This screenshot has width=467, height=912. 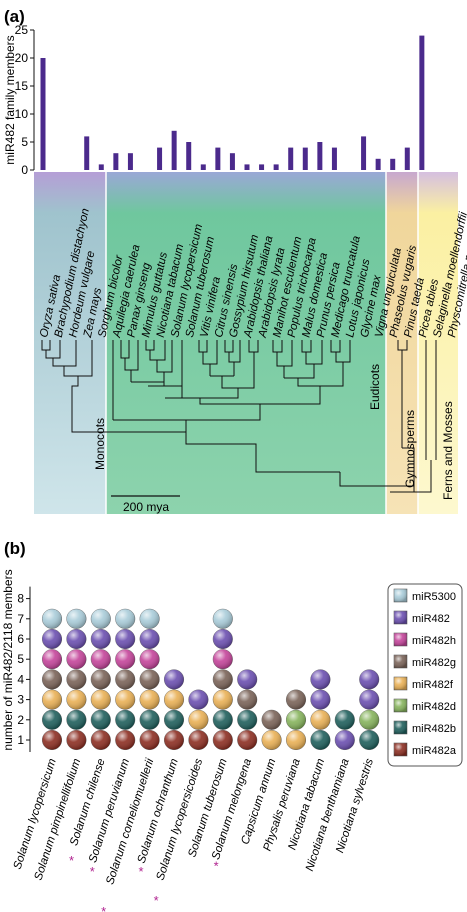 What do you see at coordinates (20, 720) in the screenshot?
I see `y-tick-label: 2` at bounding box center [20, 720].